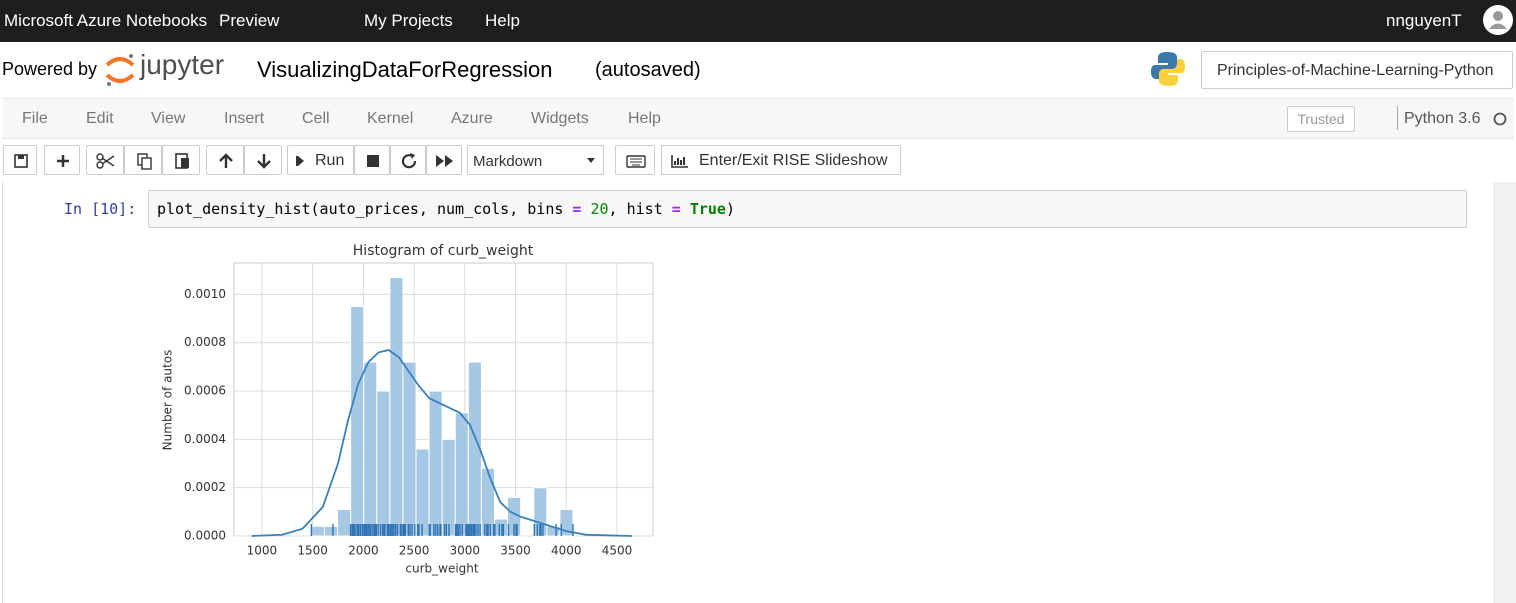 The image size is (1516, 603). I want to click on avatar, so click(1498, 20).